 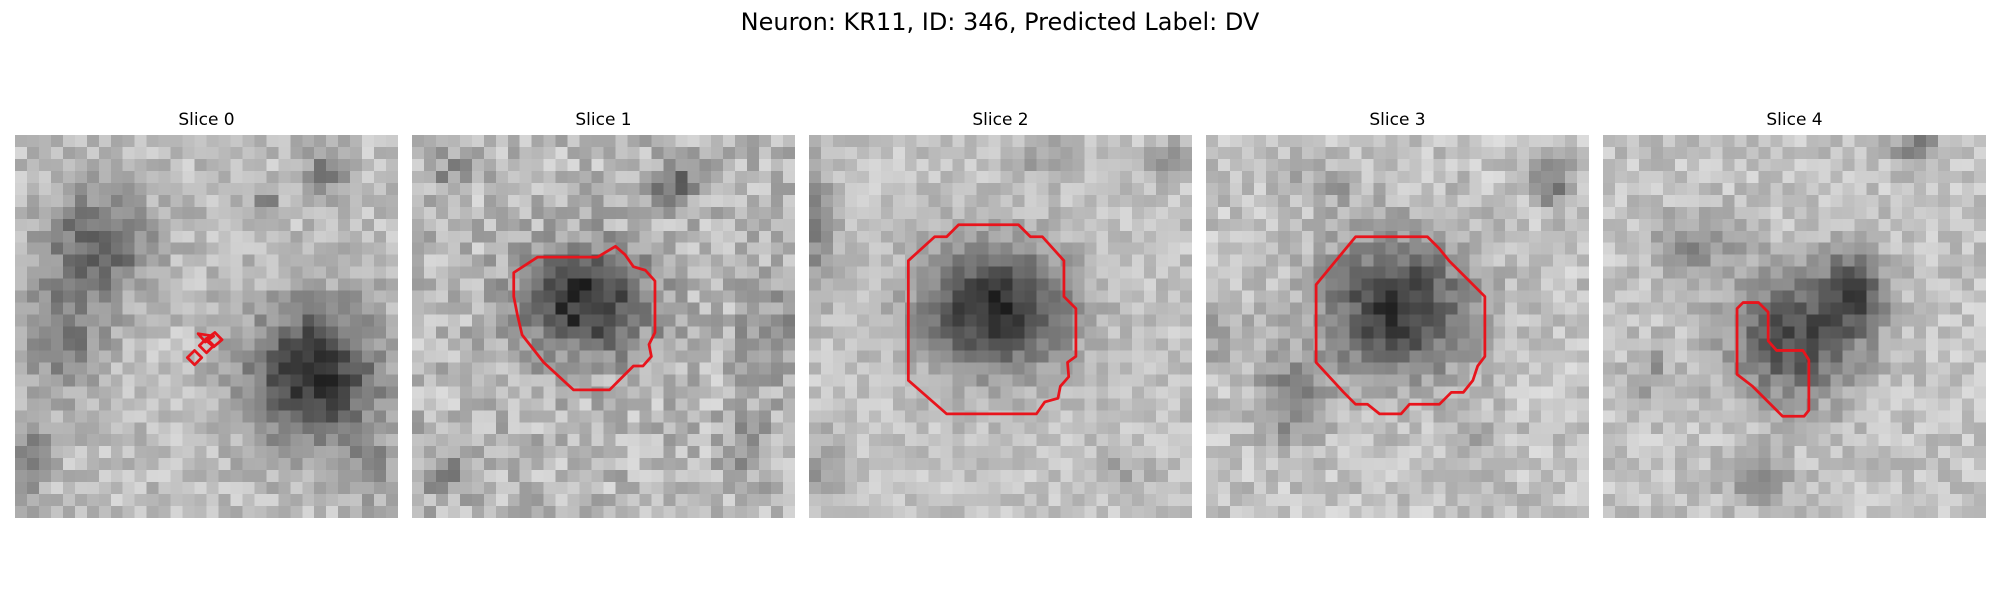 I want to click on slice-title-1: Slice 1, so click(x=603, y=120).